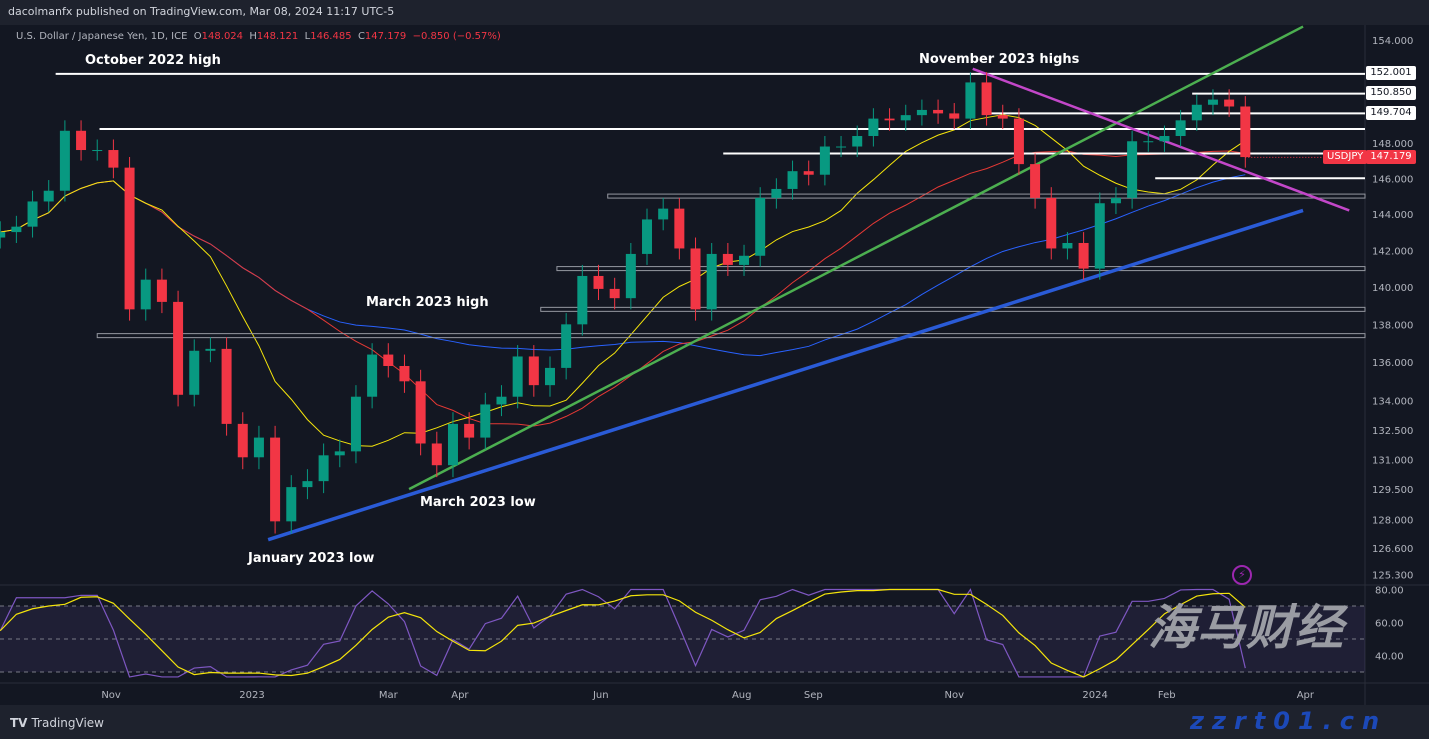 The height and width of the screenshot is (739, 1429). What do you see at coordinates (311, 558) in the screenshot?
I see `annotation-january-2023-low: January 2023 low` at bounding box center [311, 558].